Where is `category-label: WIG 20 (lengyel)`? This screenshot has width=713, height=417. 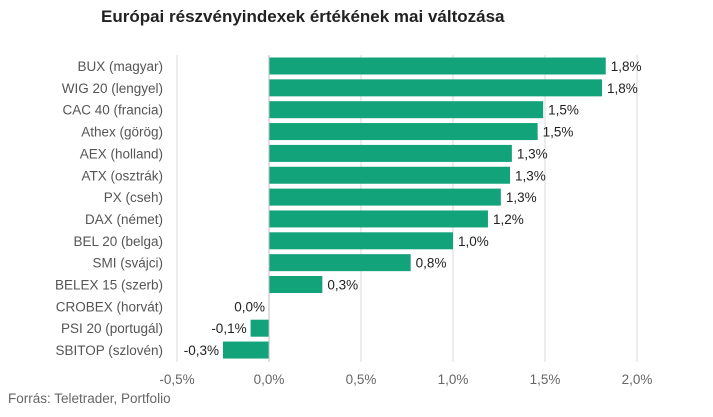
category-label: WIG 20 (lengyel) is located at coordinates (112, 88).